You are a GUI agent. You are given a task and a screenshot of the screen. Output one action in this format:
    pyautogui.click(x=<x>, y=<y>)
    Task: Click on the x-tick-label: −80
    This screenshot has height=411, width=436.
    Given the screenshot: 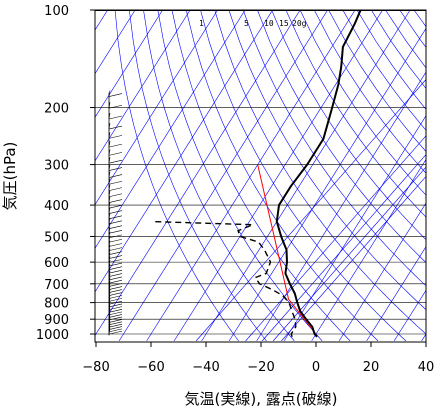 What is the action you would take?
    pyautogui.click(x=95, y=367)
    